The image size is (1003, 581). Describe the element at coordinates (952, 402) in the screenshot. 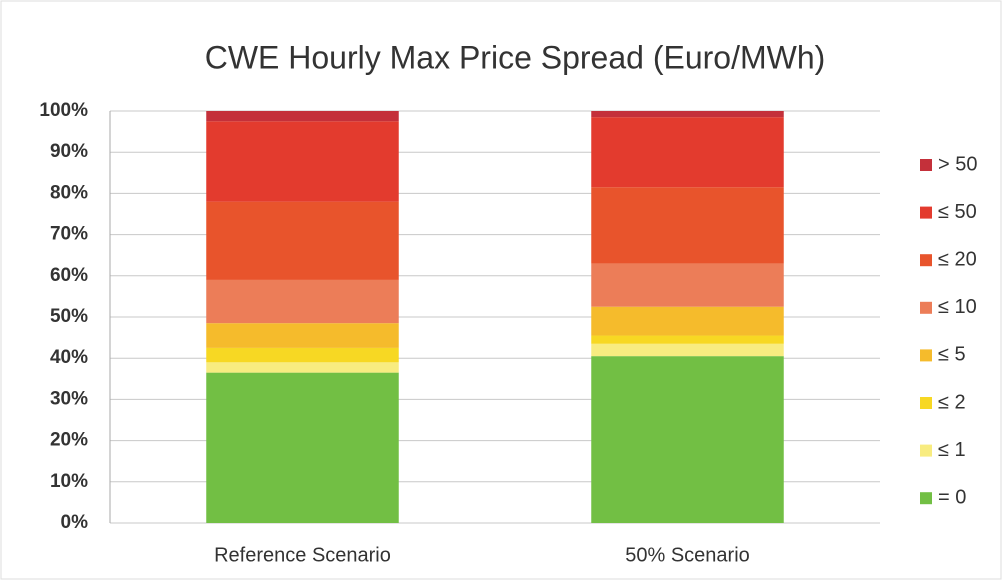

I see `legend-label: ≤ 2` at that location.